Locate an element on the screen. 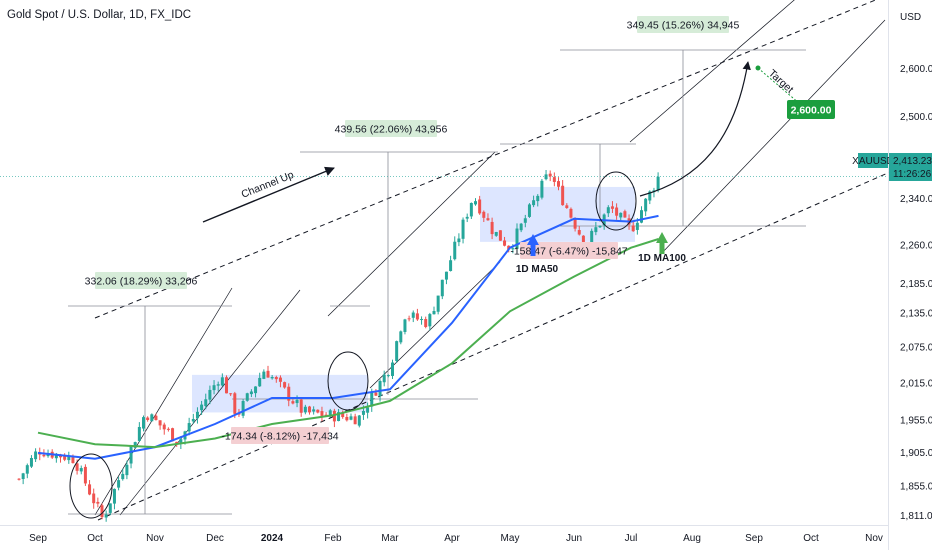  x-tick-label: Dec is located at coordinates (215, 538).